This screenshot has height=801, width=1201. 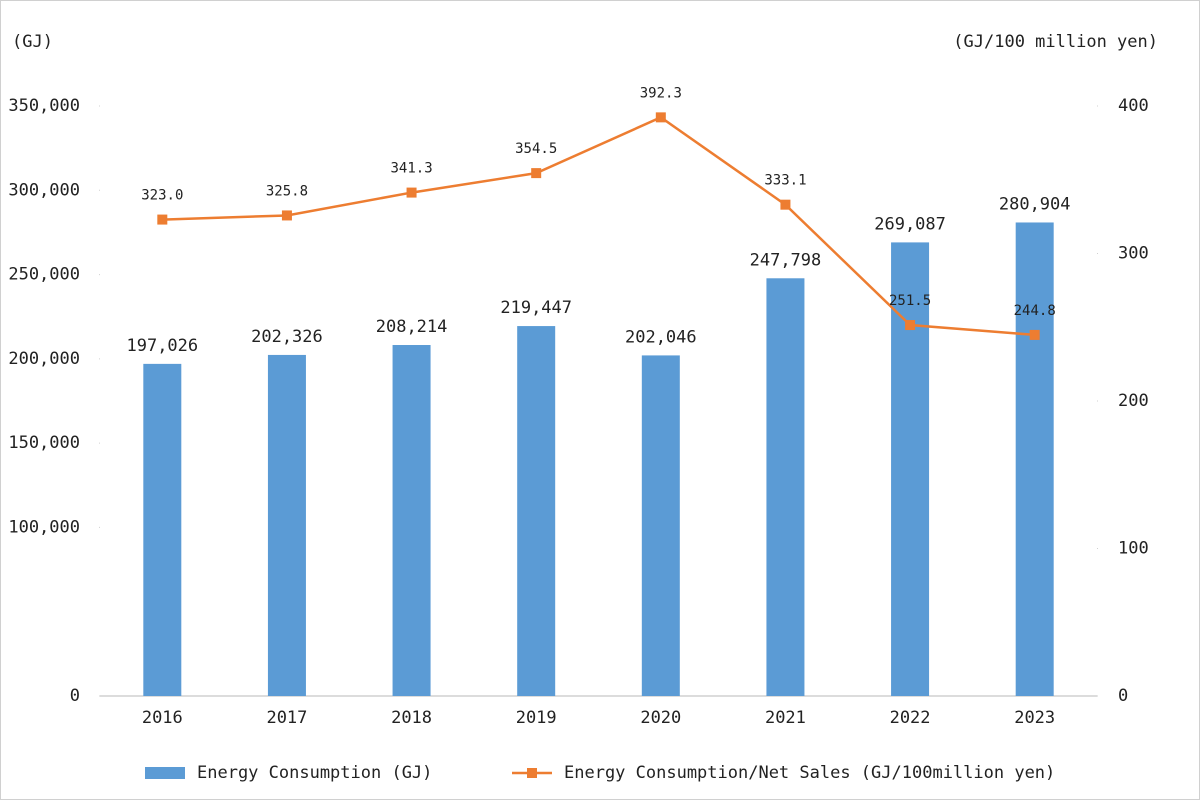 I want to click on bar-value-label: 197,026, so click(x=162, y=346).